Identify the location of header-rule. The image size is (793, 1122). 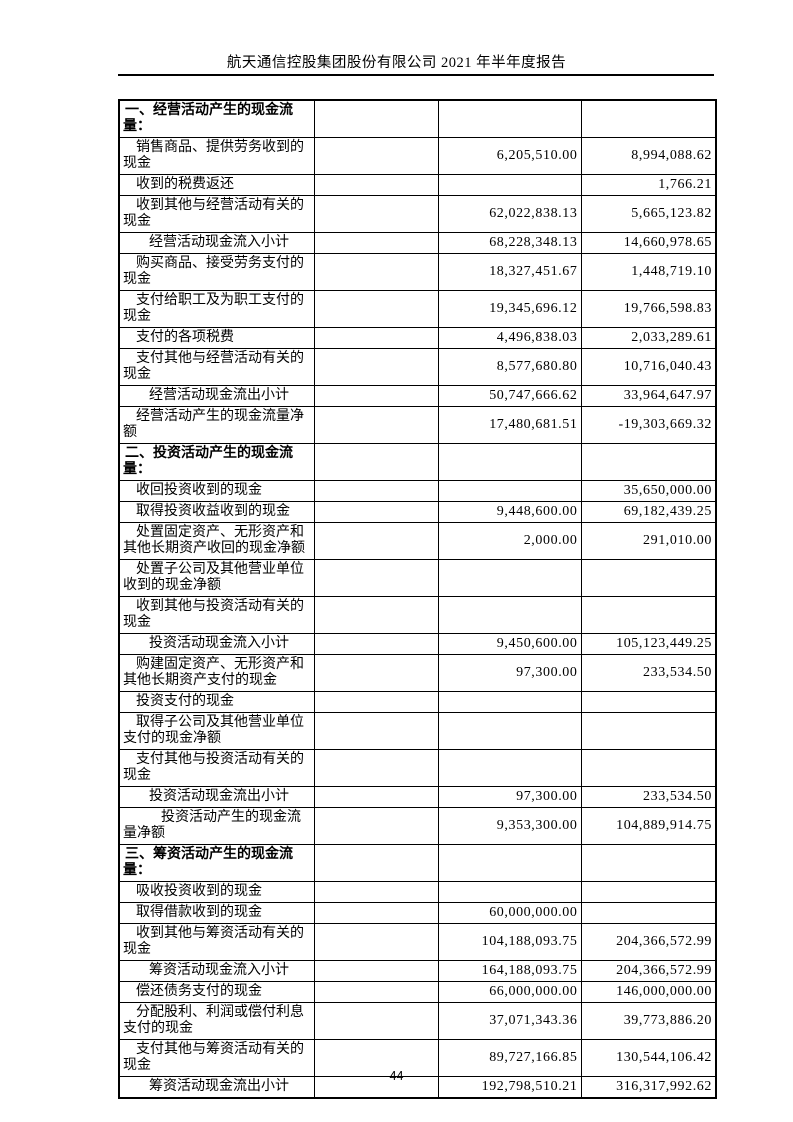
(416, 75).